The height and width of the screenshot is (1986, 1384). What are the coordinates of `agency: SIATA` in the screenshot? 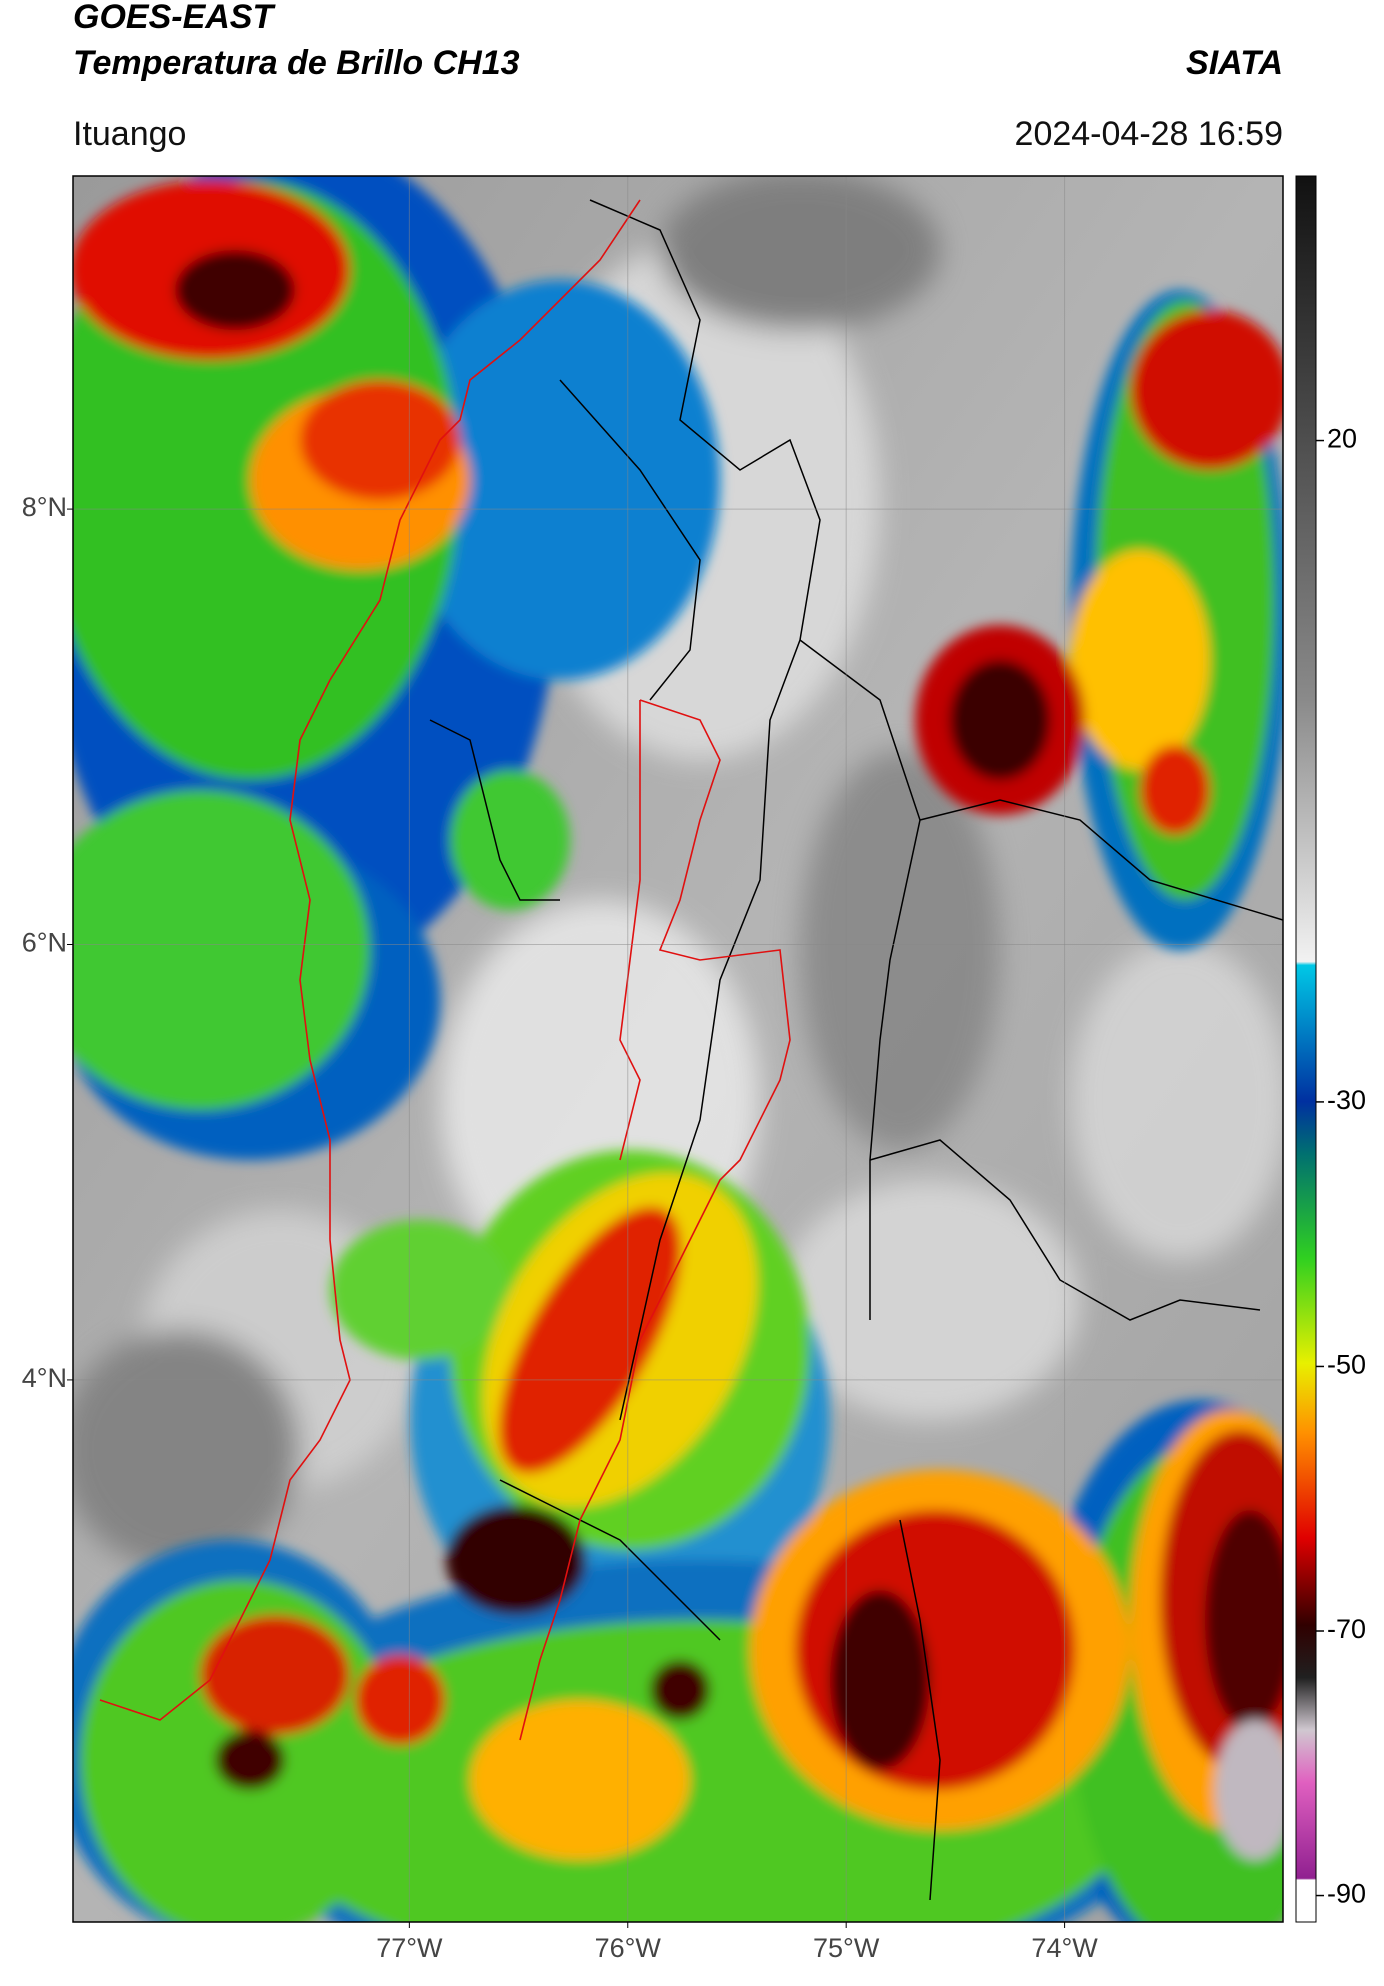 It's located at (1234, 63).